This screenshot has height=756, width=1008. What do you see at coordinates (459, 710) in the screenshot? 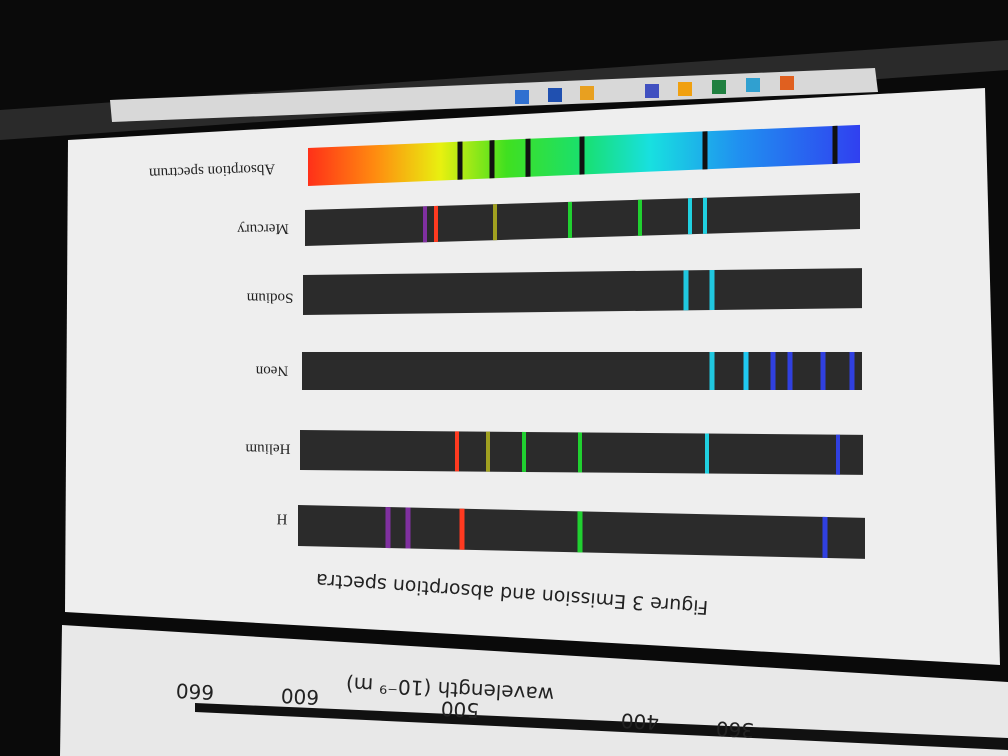
I see `tick-label: 500` at bounding box center [459, 710].